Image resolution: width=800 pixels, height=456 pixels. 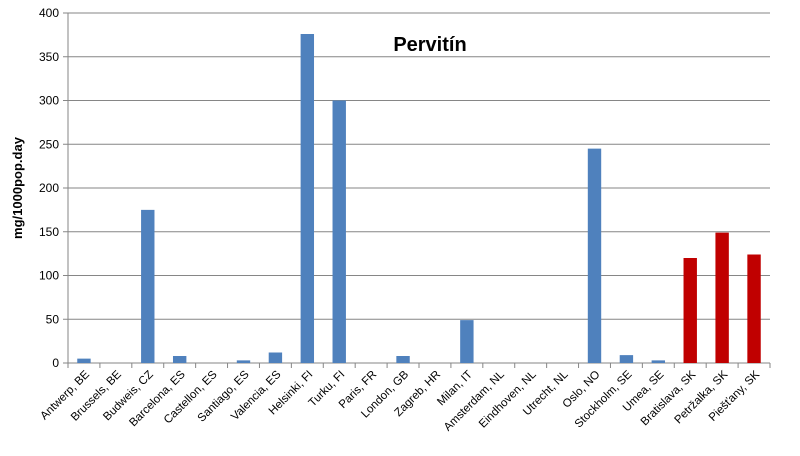 What do you see at coordinates (157, 398) in the screenshot?
I see `x-tick-label: Barcelona, ES` at bounding box center [157, 398].